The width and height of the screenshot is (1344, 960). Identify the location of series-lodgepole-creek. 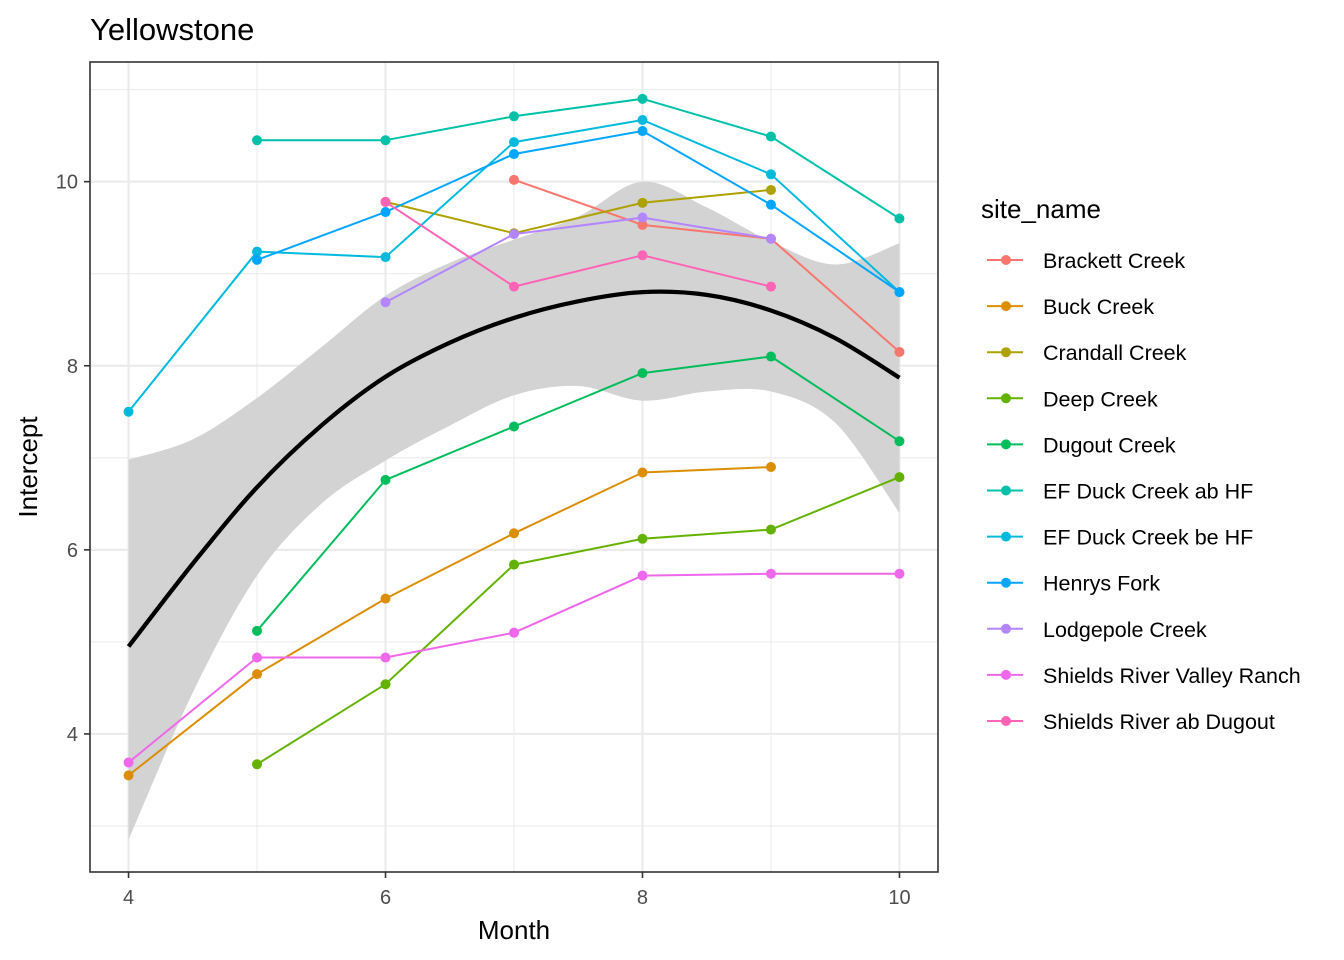
(578, 260).